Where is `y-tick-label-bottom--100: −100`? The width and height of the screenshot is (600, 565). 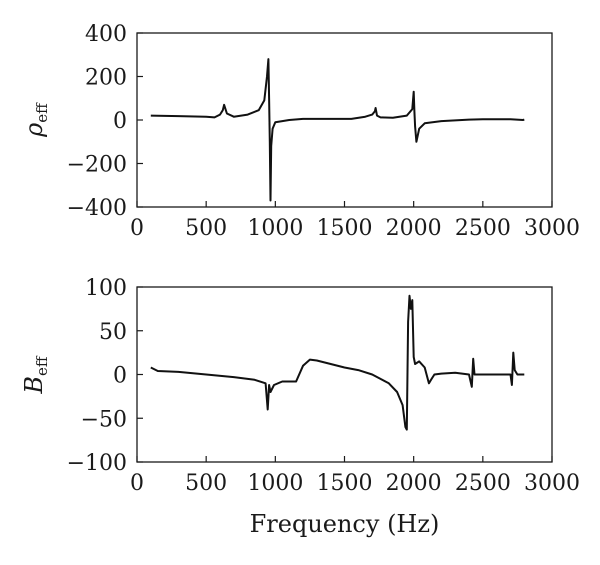
y-tick-label-bottom--100: −100 is located at coordinates (97, 463).